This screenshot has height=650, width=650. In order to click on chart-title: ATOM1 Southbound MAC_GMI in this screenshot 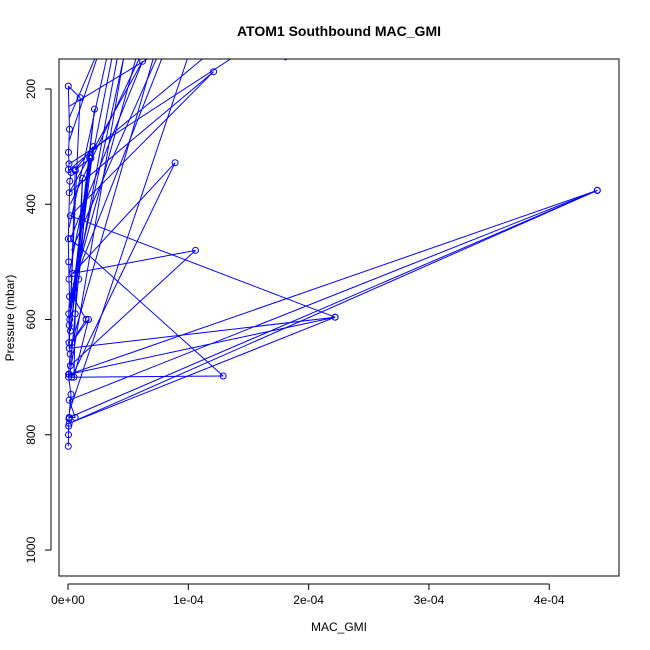, I will do `click(339, 31)`.